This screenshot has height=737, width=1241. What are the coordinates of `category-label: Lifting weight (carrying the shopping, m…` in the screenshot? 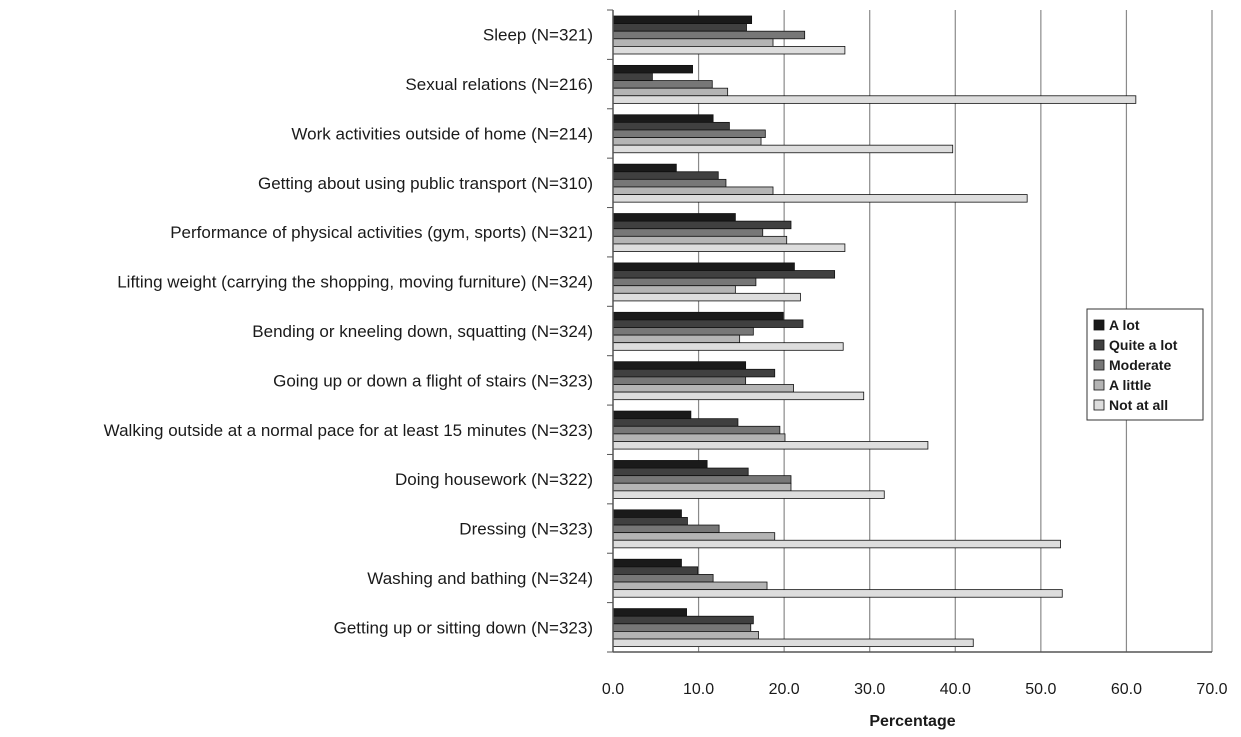 It's located at (355, 282).